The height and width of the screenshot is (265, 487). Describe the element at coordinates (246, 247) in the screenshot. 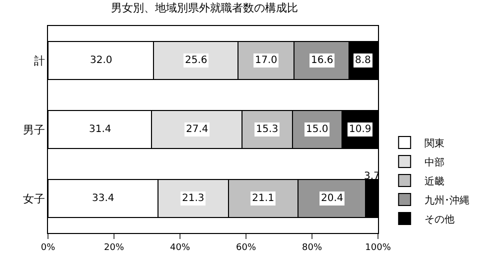

I see `x-tick-label: 60%` at that location.